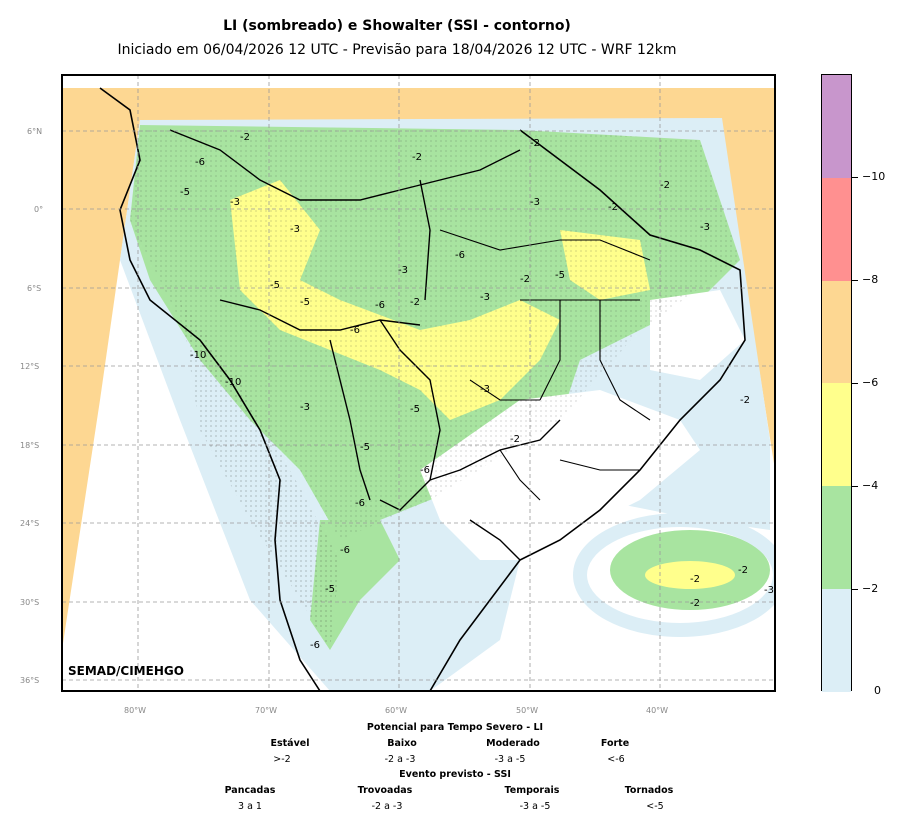 The height and width of the screenshot is (833, 921). Describe the element at coordinates (532, 790) in the screenshot. I see `ssi-category-label: Temporais` at that location.